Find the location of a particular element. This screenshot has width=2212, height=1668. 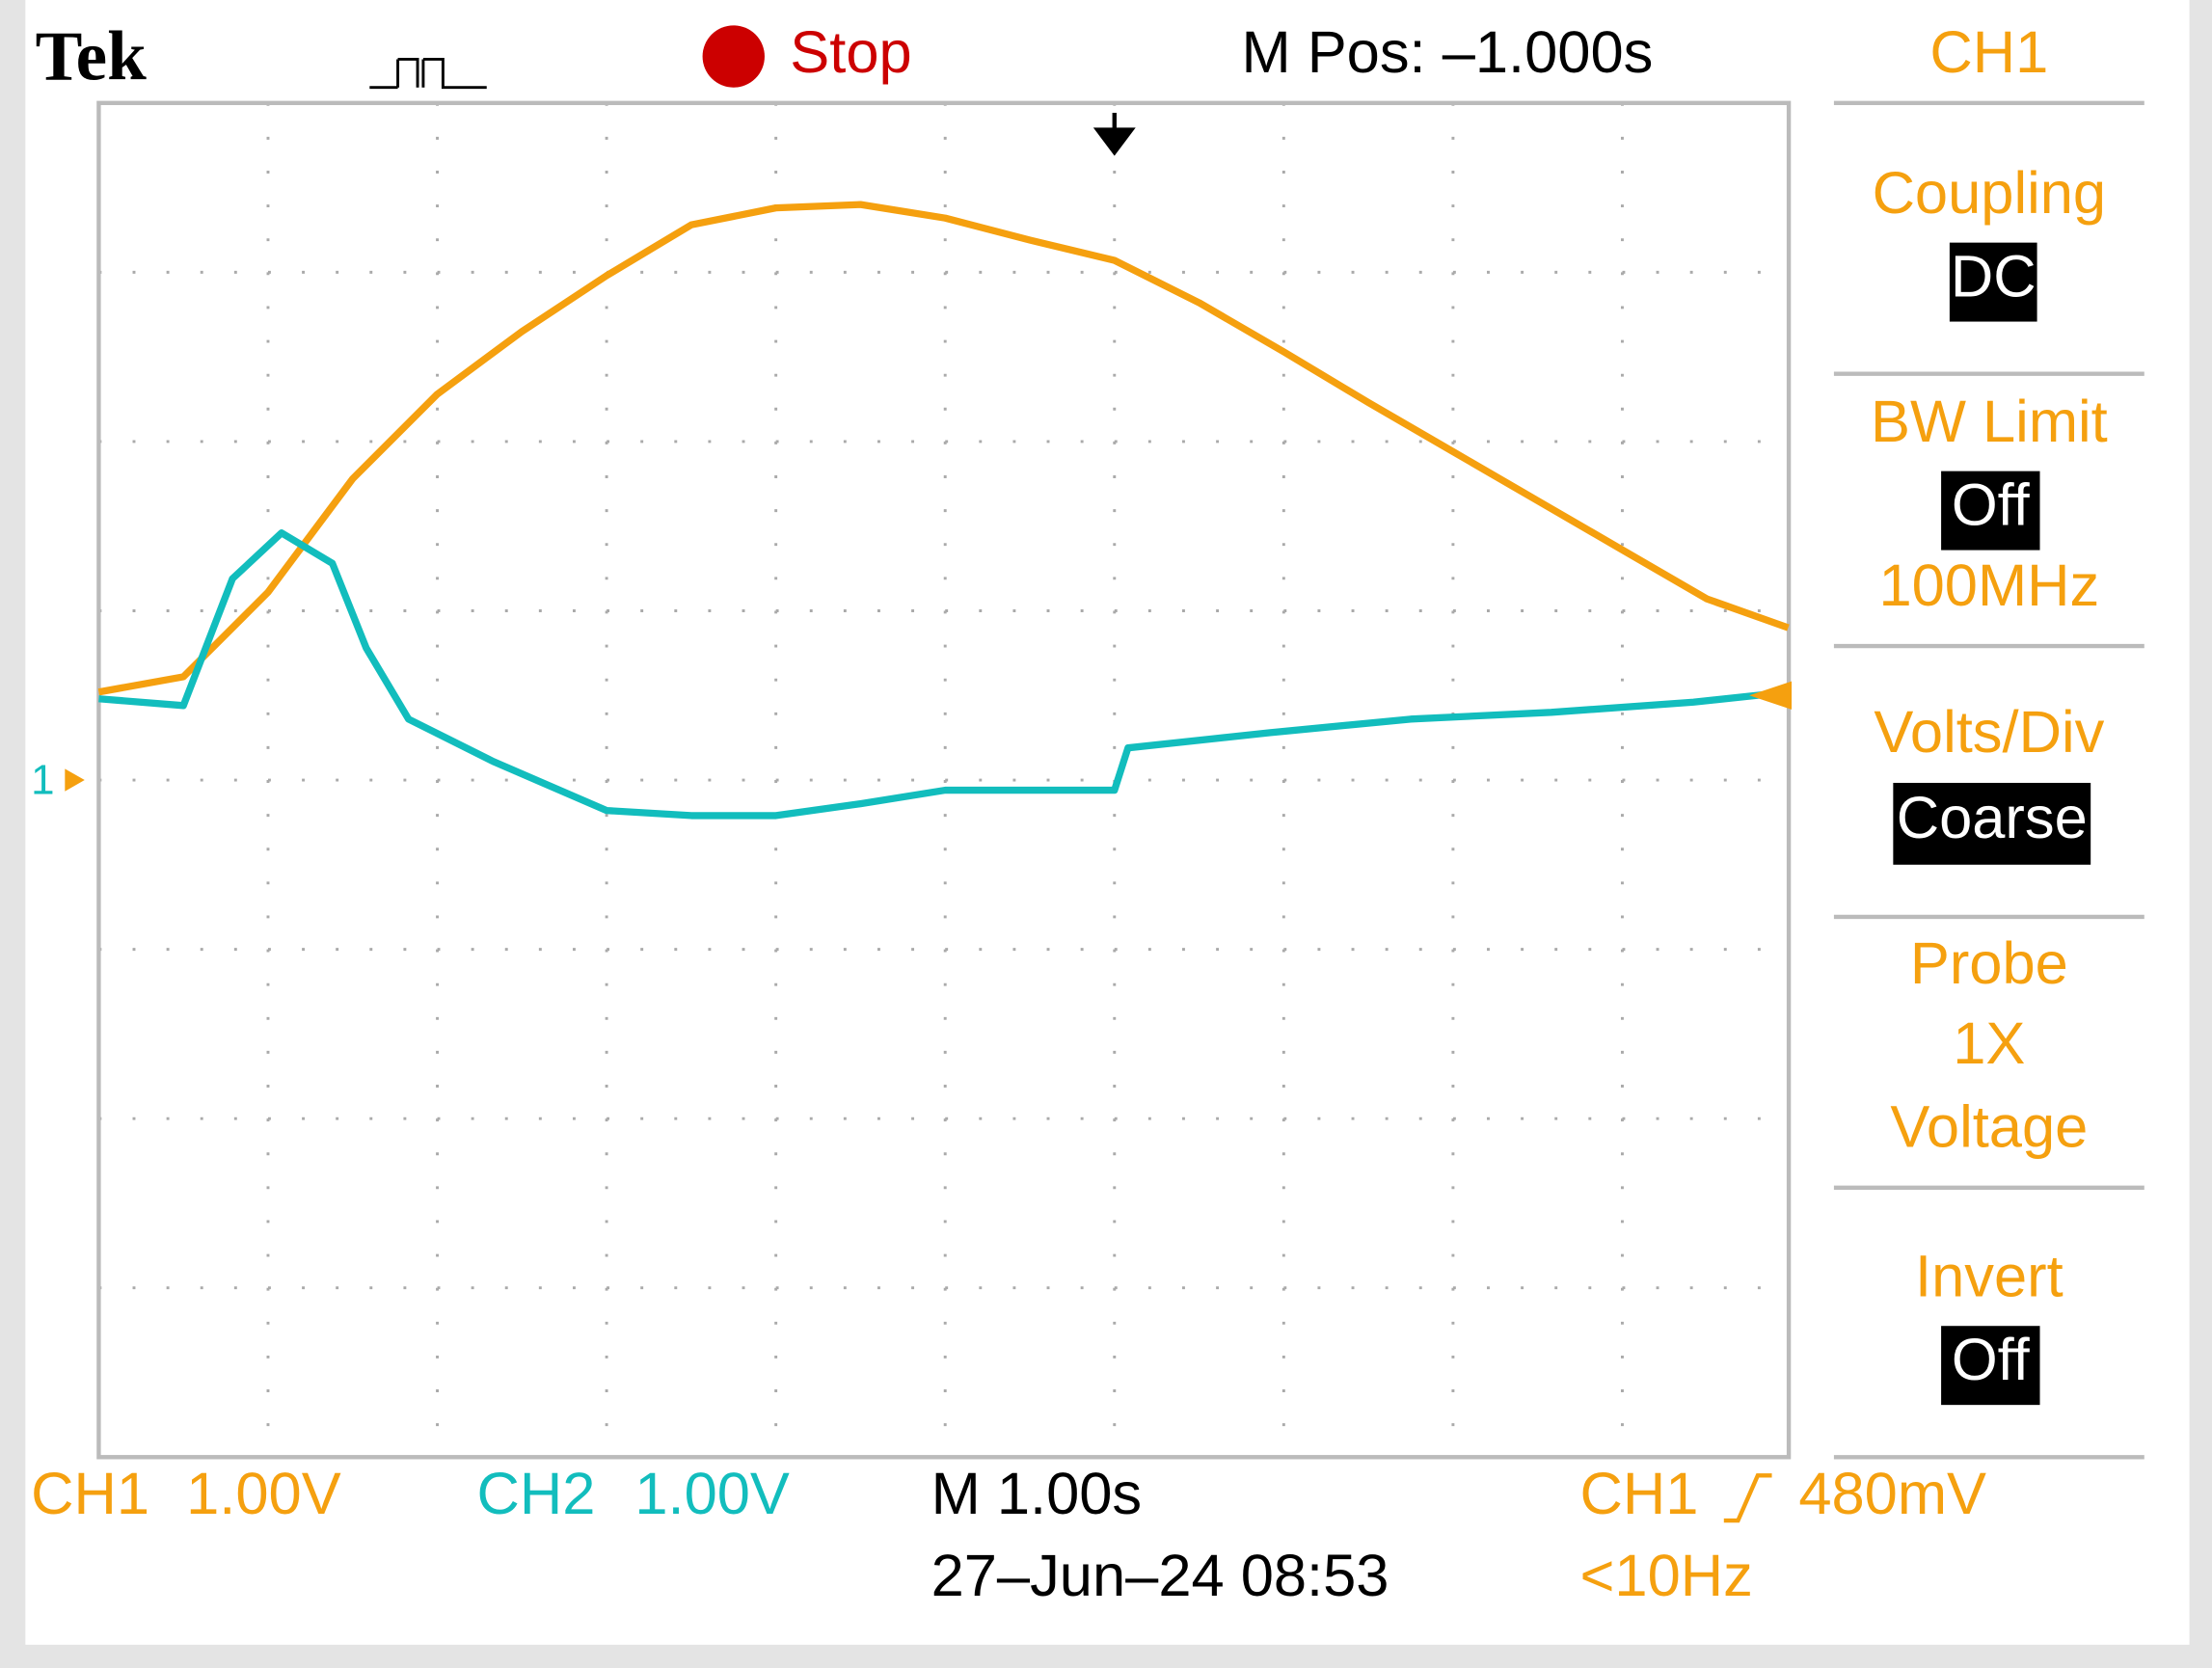

trigger-frequency: <10Hz is located at coordinates (1667, 1576).